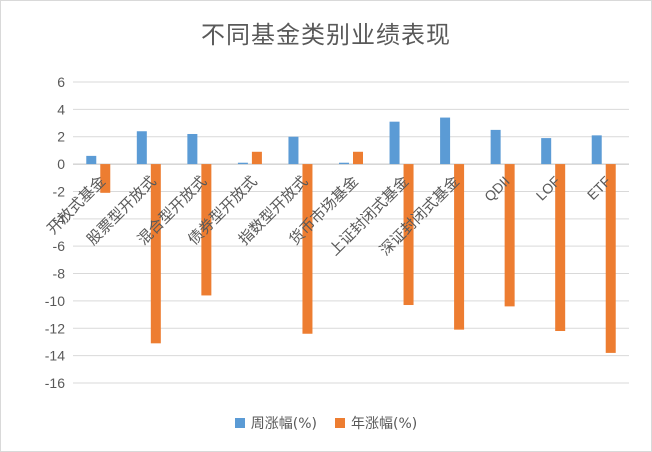  I want to click on legend-entry: 年涨幅(%), so click(376, 423).